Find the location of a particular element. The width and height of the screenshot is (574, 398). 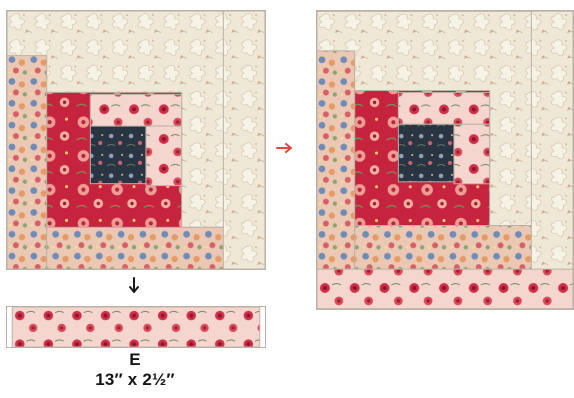

arrow-down-icon is located at coordinates (134, 285).